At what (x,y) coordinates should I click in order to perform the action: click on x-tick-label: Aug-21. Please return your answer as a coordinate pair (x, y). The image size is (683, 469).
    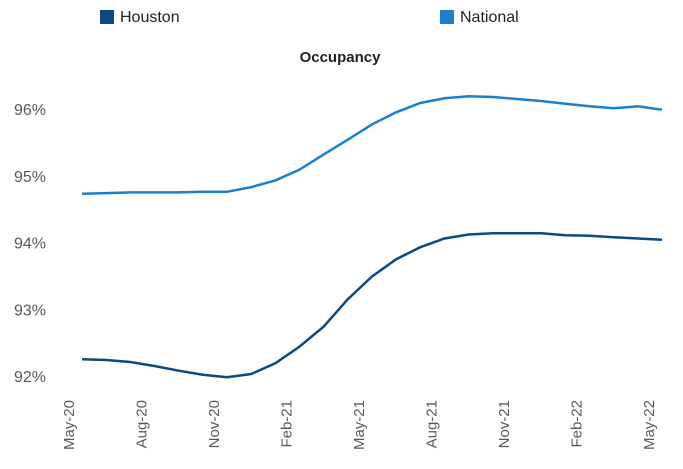
    Looking at the image, I should click on (431, 424).